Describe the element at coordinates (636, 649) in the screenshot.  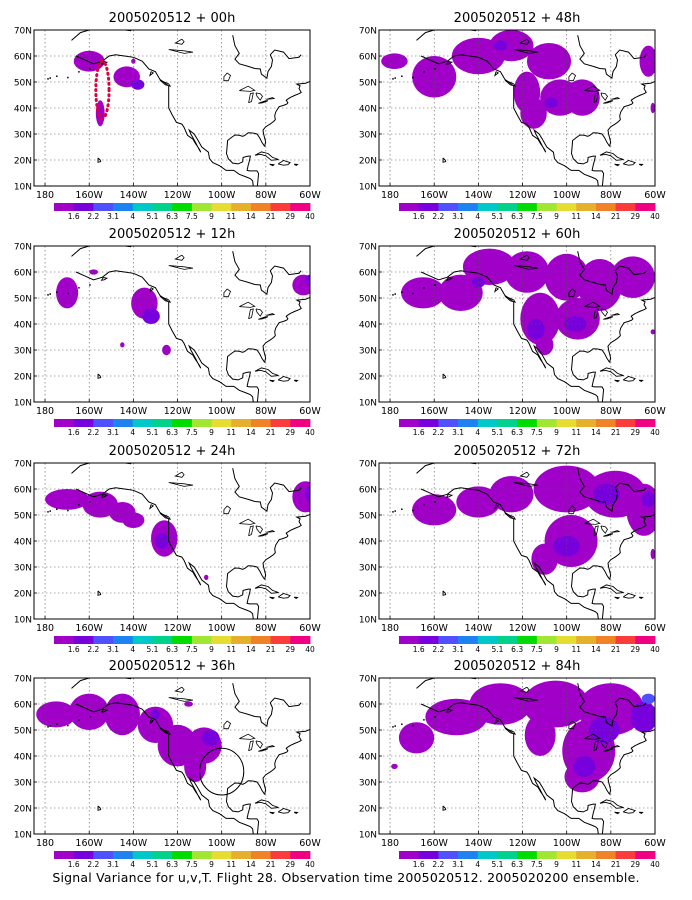
I see `colorbar-label: 29` at that location.